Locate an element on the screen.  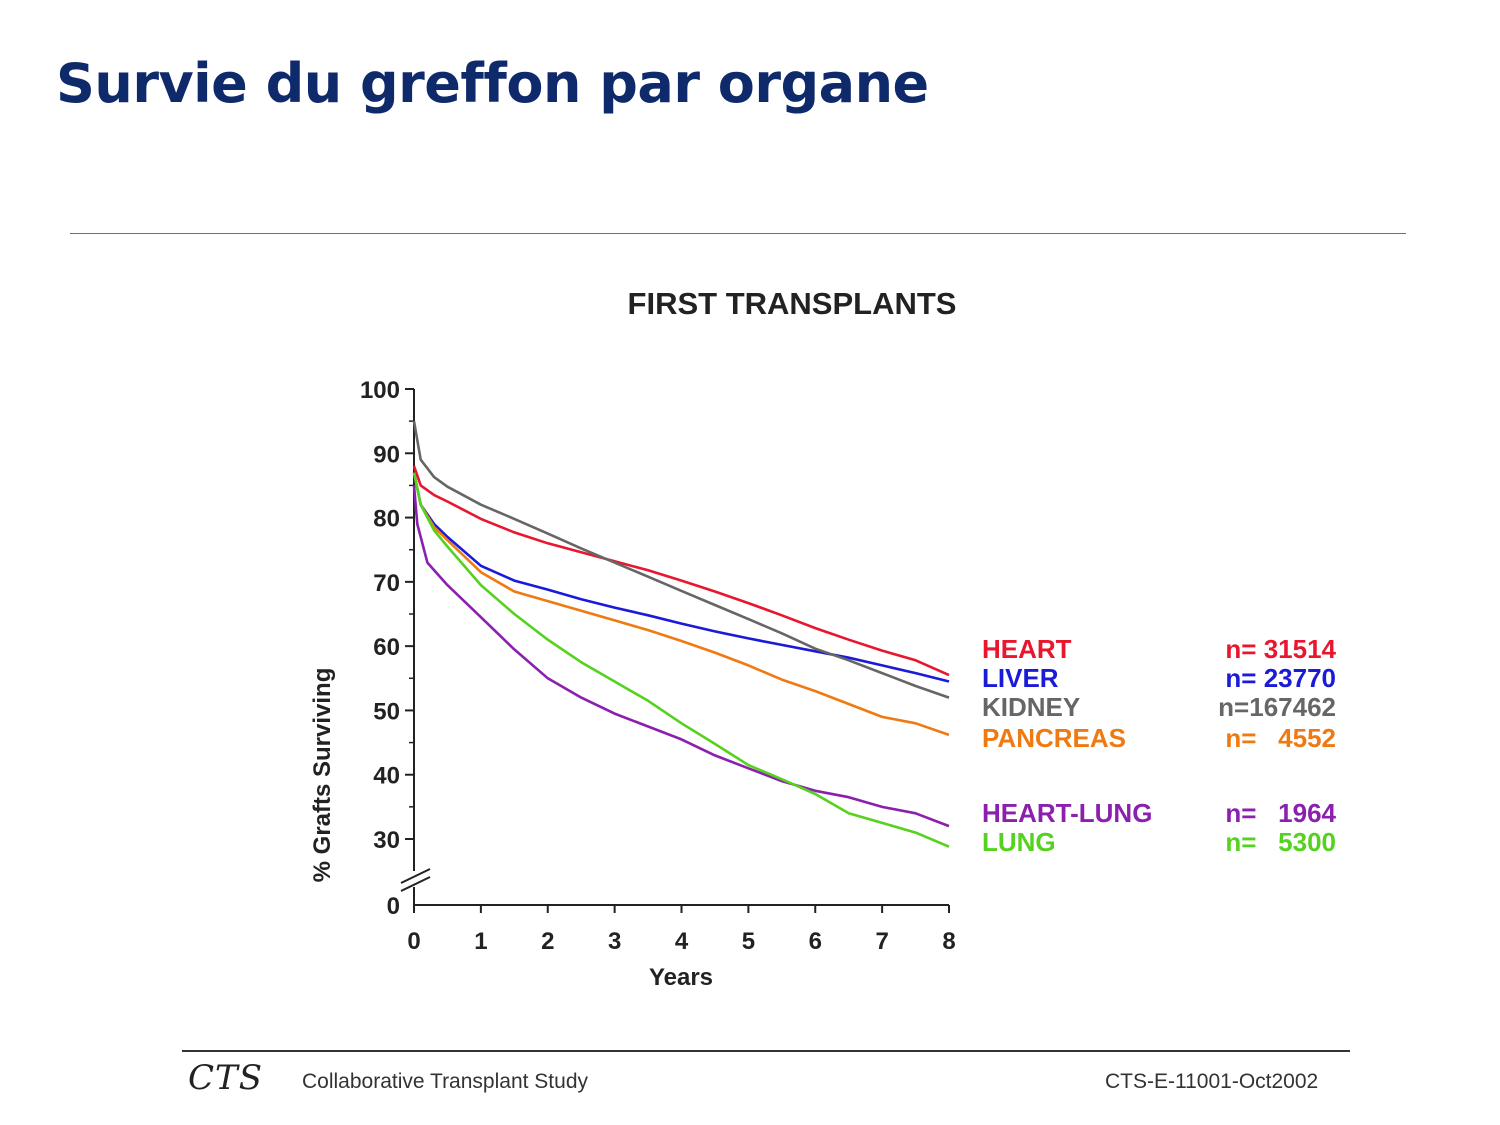
y-tick-label: 60 is located at coordinates (386, 647).